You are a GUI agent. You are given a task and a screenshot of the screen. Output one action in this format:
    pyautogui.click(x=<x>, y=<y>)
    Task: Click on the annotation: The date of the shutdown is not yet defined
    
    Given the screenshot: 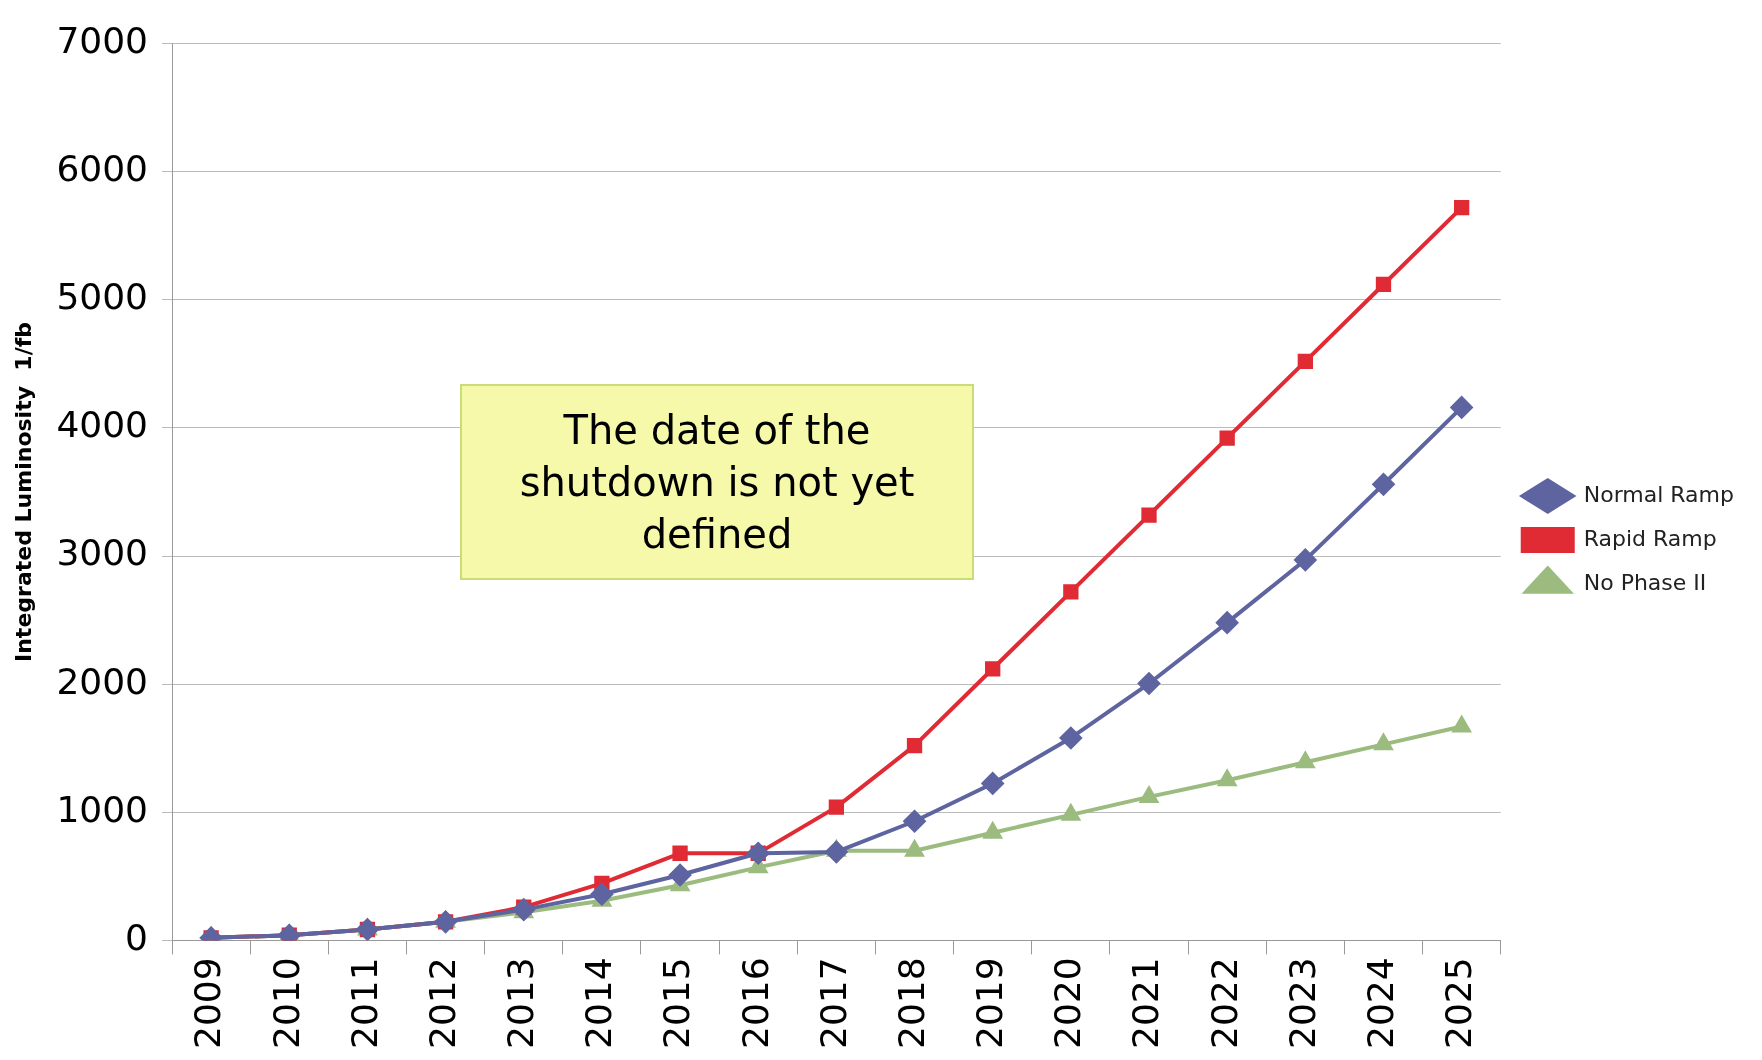 What is the action you would take?
    pyautogui.click(x=717, y=482)
    